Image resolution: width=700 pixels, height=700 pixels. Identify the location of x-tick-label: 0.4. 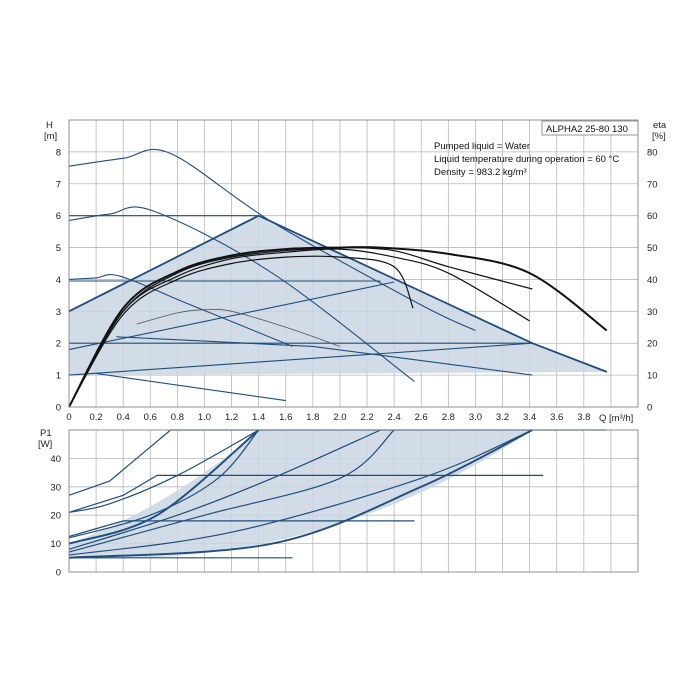
(123, 417).